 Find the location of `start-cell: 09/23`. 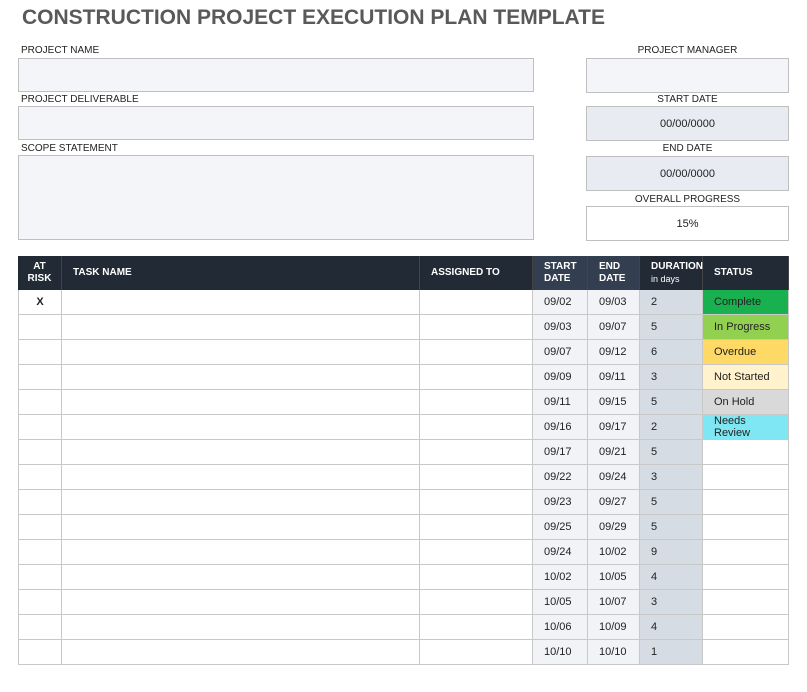

start-cell: 09/23 is located at coordinates (560, 502).